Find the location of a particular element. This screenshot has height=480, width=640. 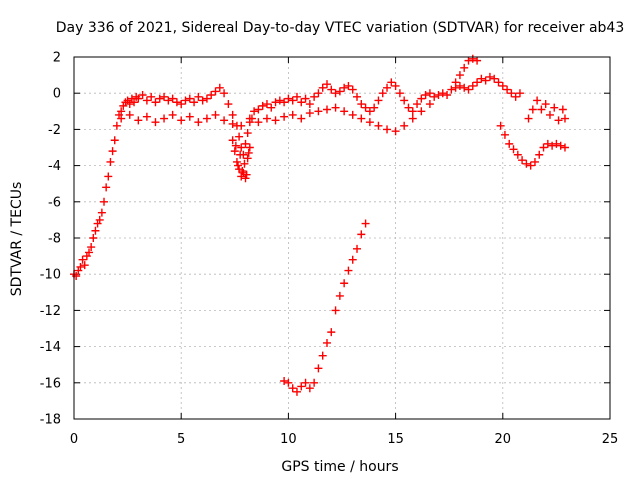

y-tick-label: -8 is located at coordinates (54, 239).